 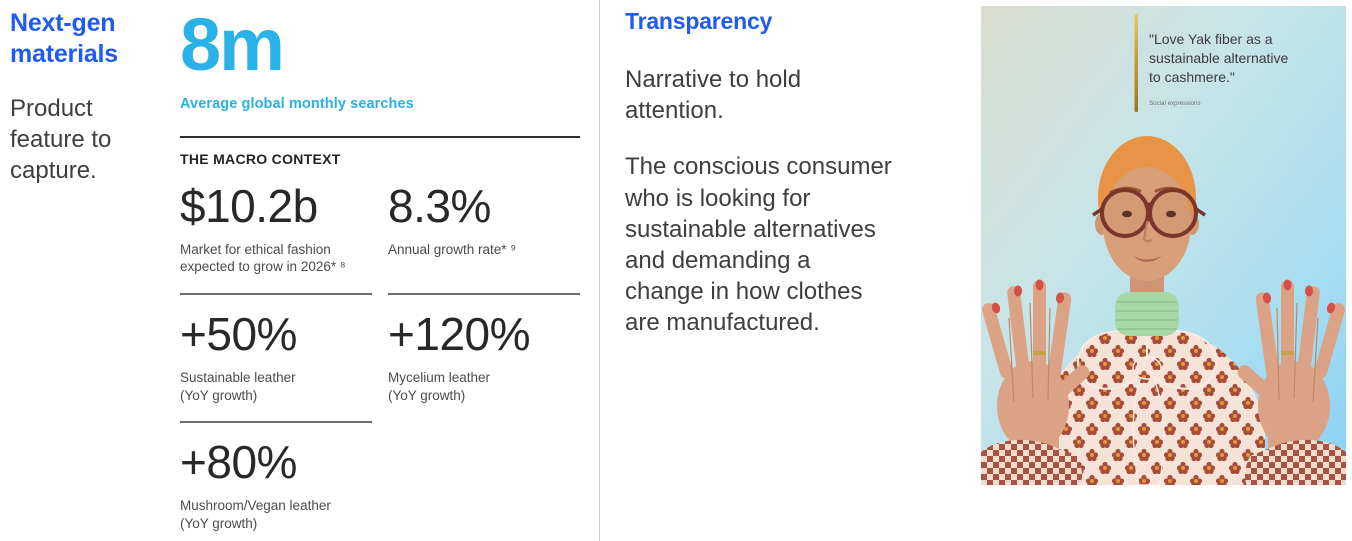 What do you see at coordinates (1148, 430) in the screenshot?
I see `bow-tails` at bounding box center [1148, 430].